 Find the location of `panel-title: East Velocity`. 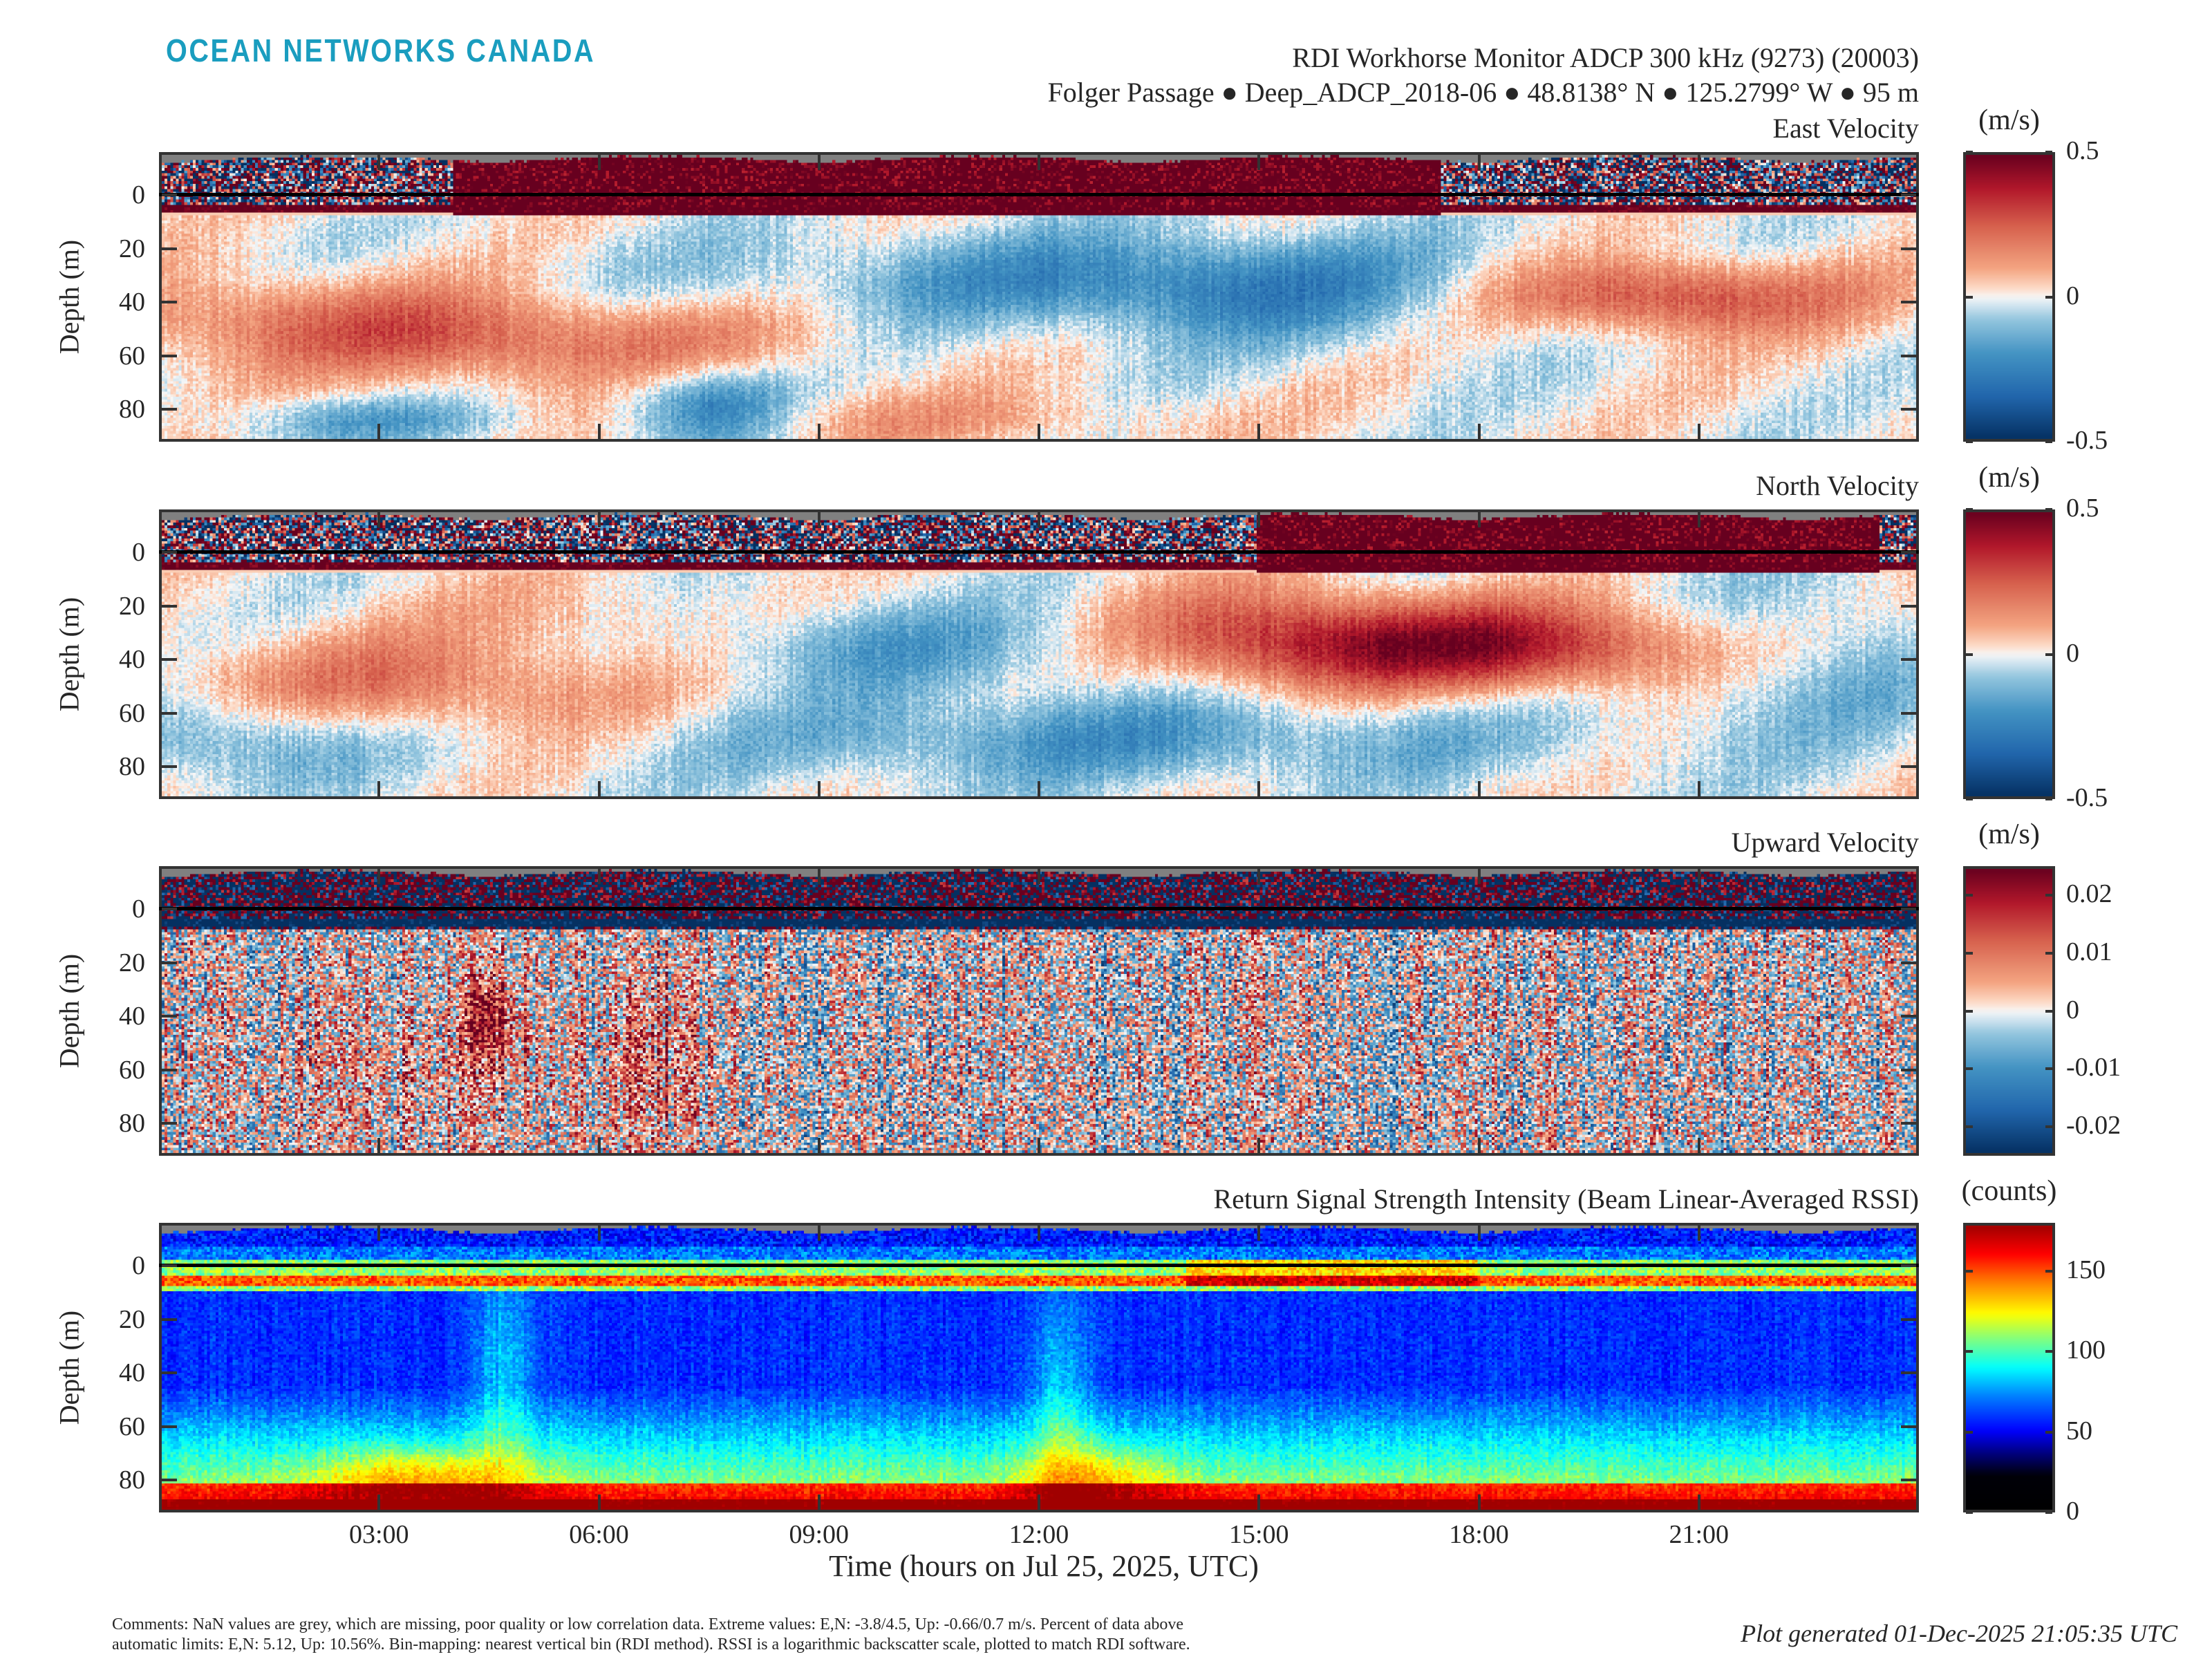

panel-title: East Velocity is located at coordinates (1845, 128).